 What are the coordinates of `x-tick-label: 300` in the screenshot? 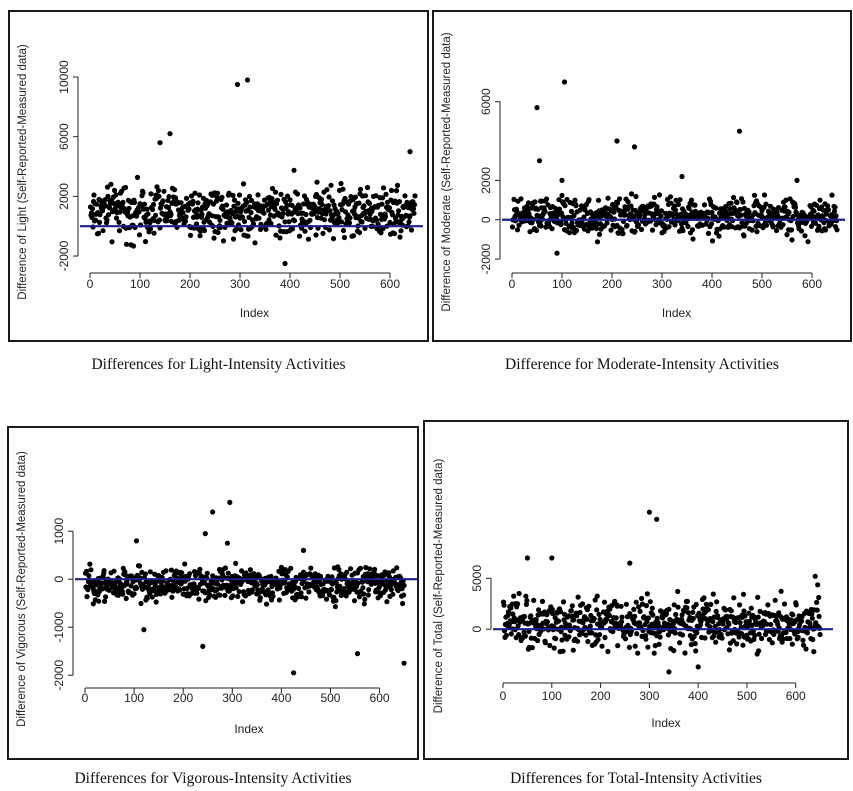 It's located at (649, 696).